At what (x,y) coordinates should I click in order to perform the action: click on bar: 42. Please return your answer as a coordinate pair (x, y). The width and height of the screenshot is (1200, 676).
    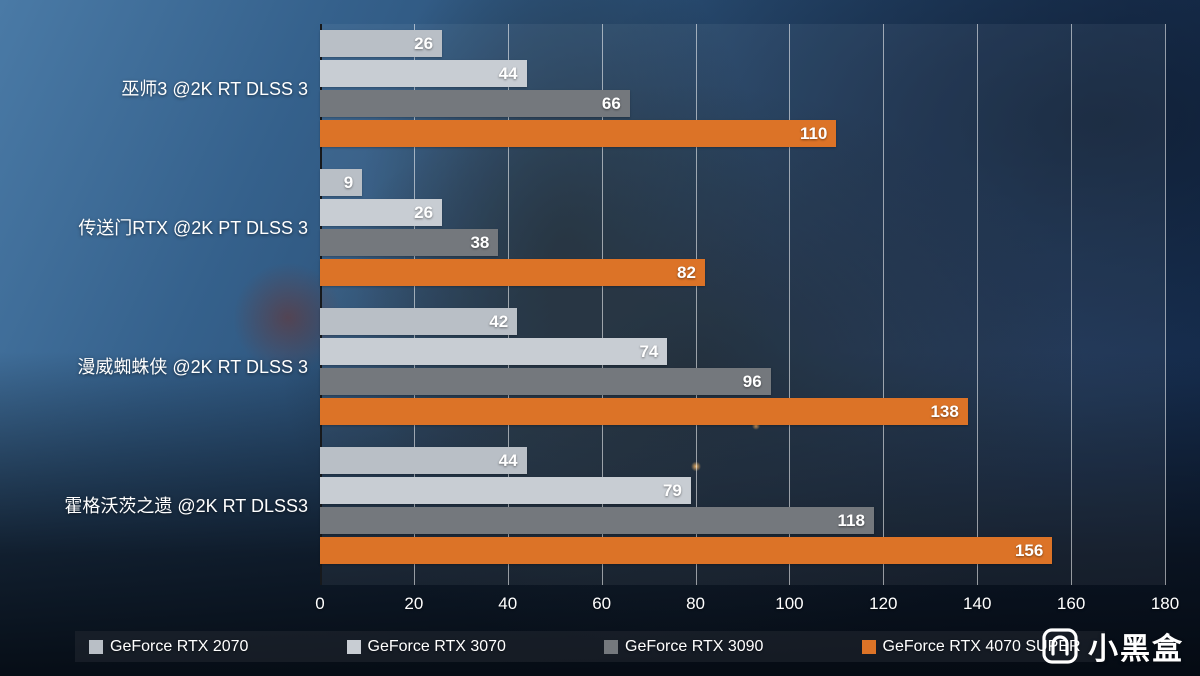
    Looking at the image, I should click on (419, 321).